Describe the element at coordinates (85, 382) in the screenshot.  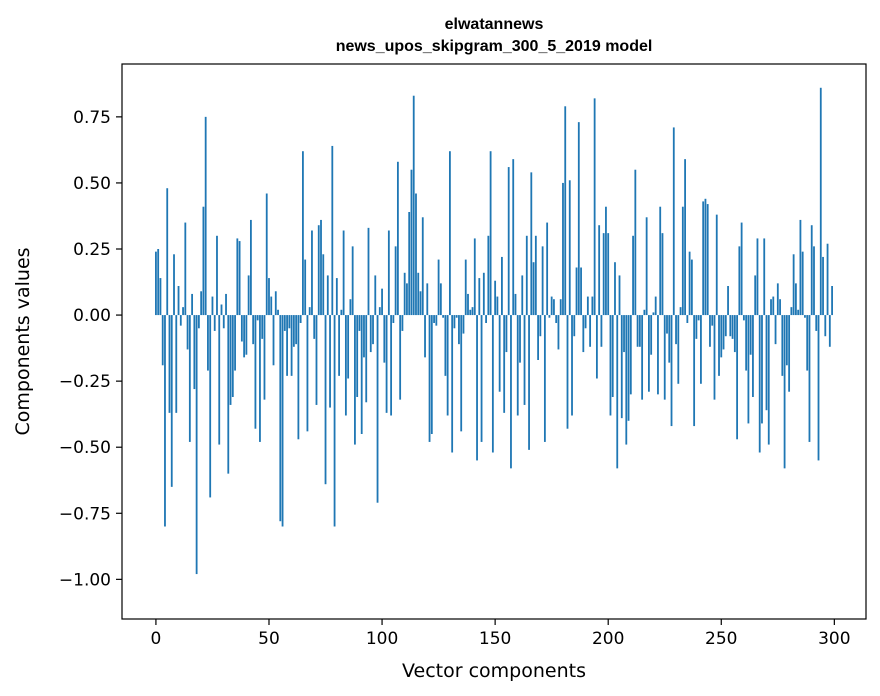
I see `y-tick-label: −0.25` at that location.